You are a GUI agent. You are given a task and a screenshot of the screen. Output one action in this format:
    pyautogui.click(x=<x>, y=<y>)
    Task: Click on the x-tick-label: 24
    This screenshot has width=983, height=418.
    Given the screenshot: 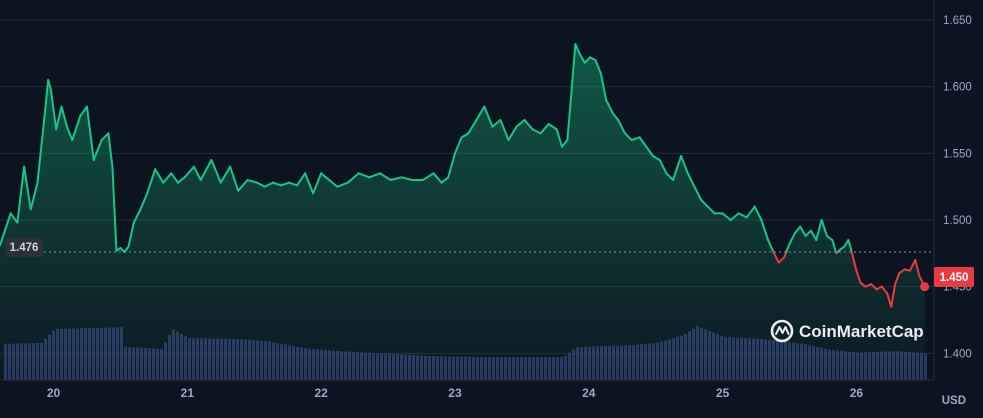 What is the action you would take?
    pyautogui.click(x=589, y=393)
    